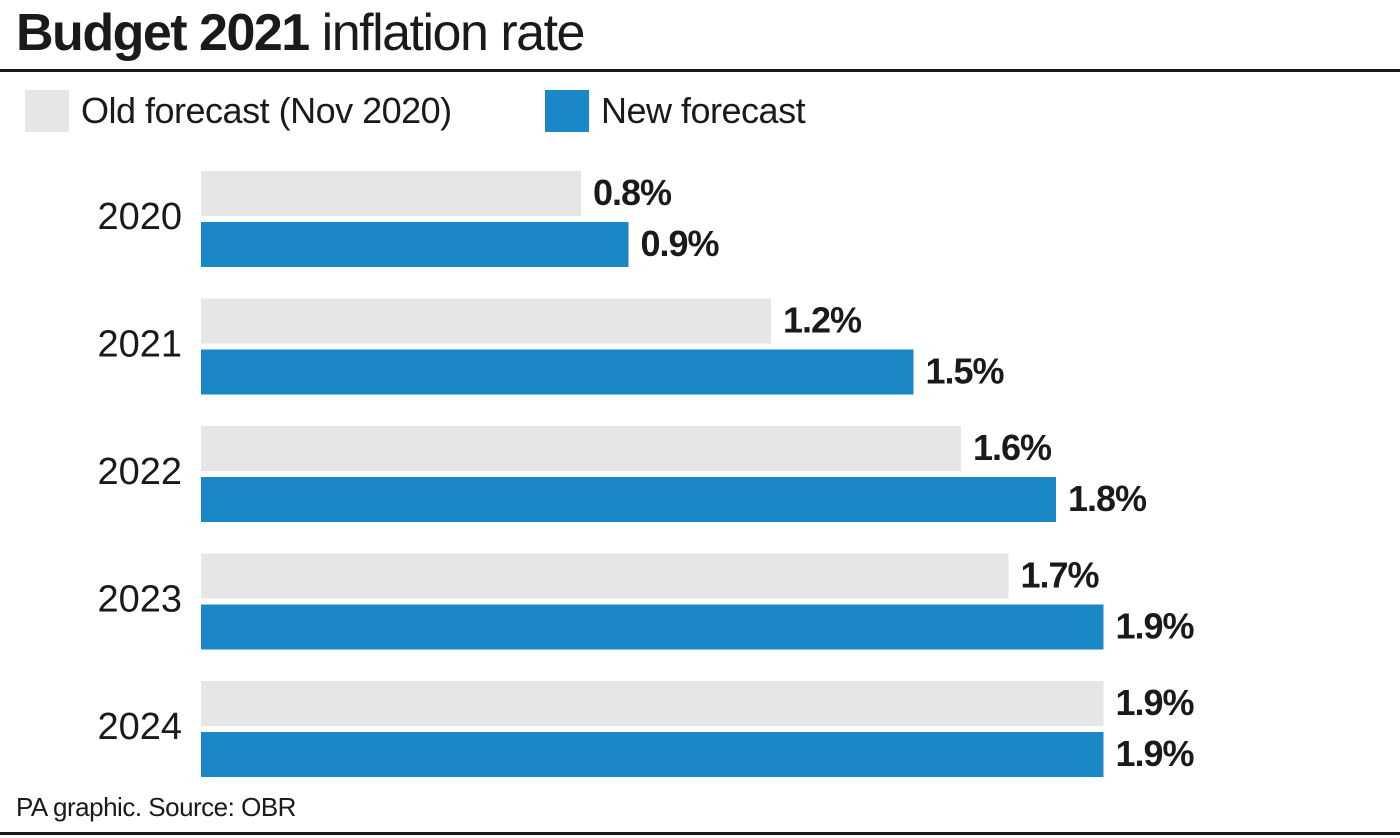  Describe the element at coordinates (652, 754) in the screenshot. I see `bar-new-2024` at that location.